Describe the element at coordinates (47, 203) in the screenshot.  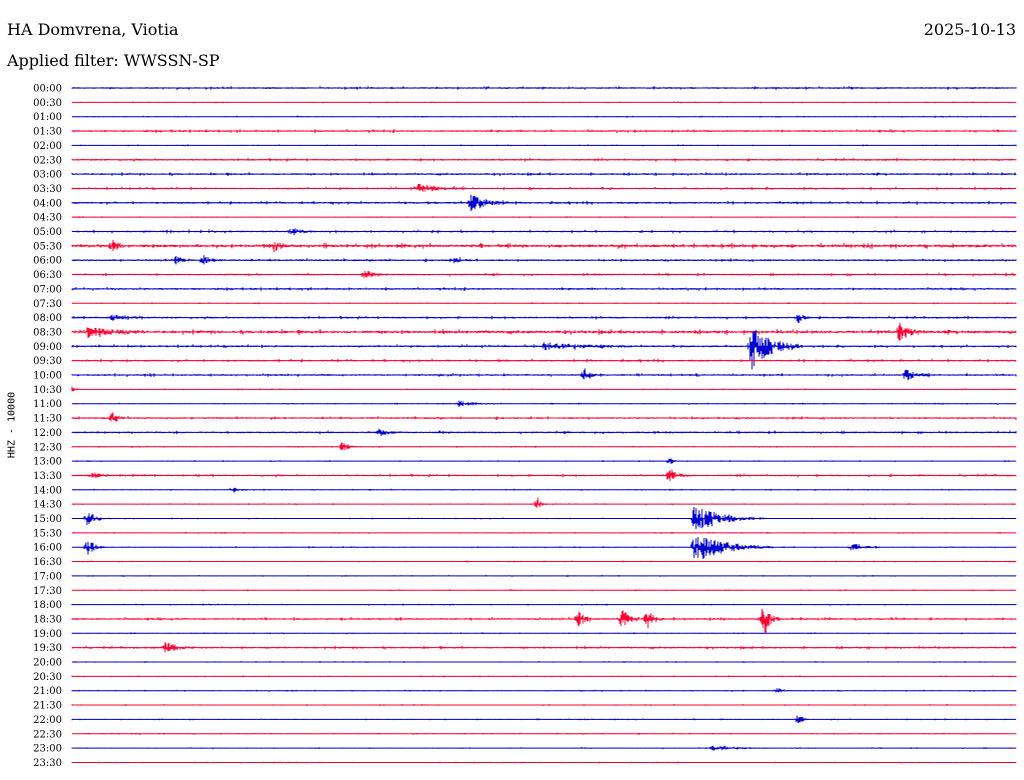
I see `time-tick-label: 04:00` at that location.